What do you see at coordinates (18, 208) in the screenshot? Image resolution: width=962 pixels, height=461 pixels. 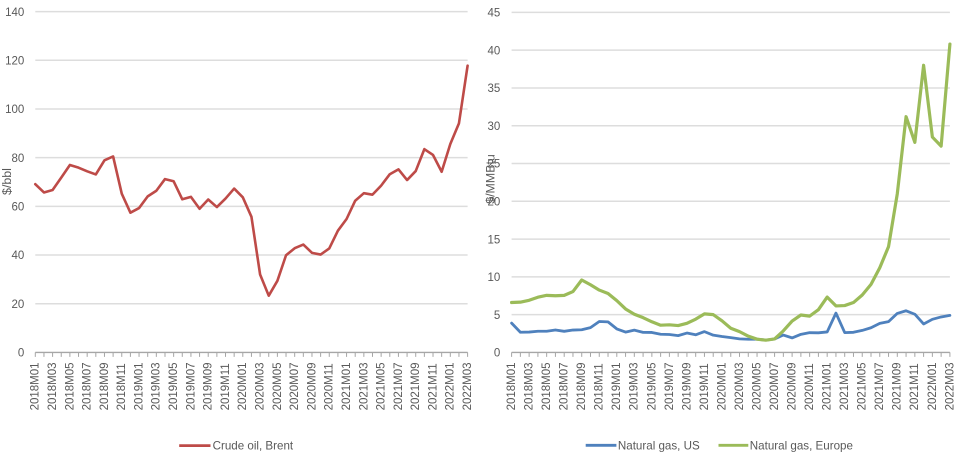 I see `svg-text: 60` at bounding box center [18, 208].